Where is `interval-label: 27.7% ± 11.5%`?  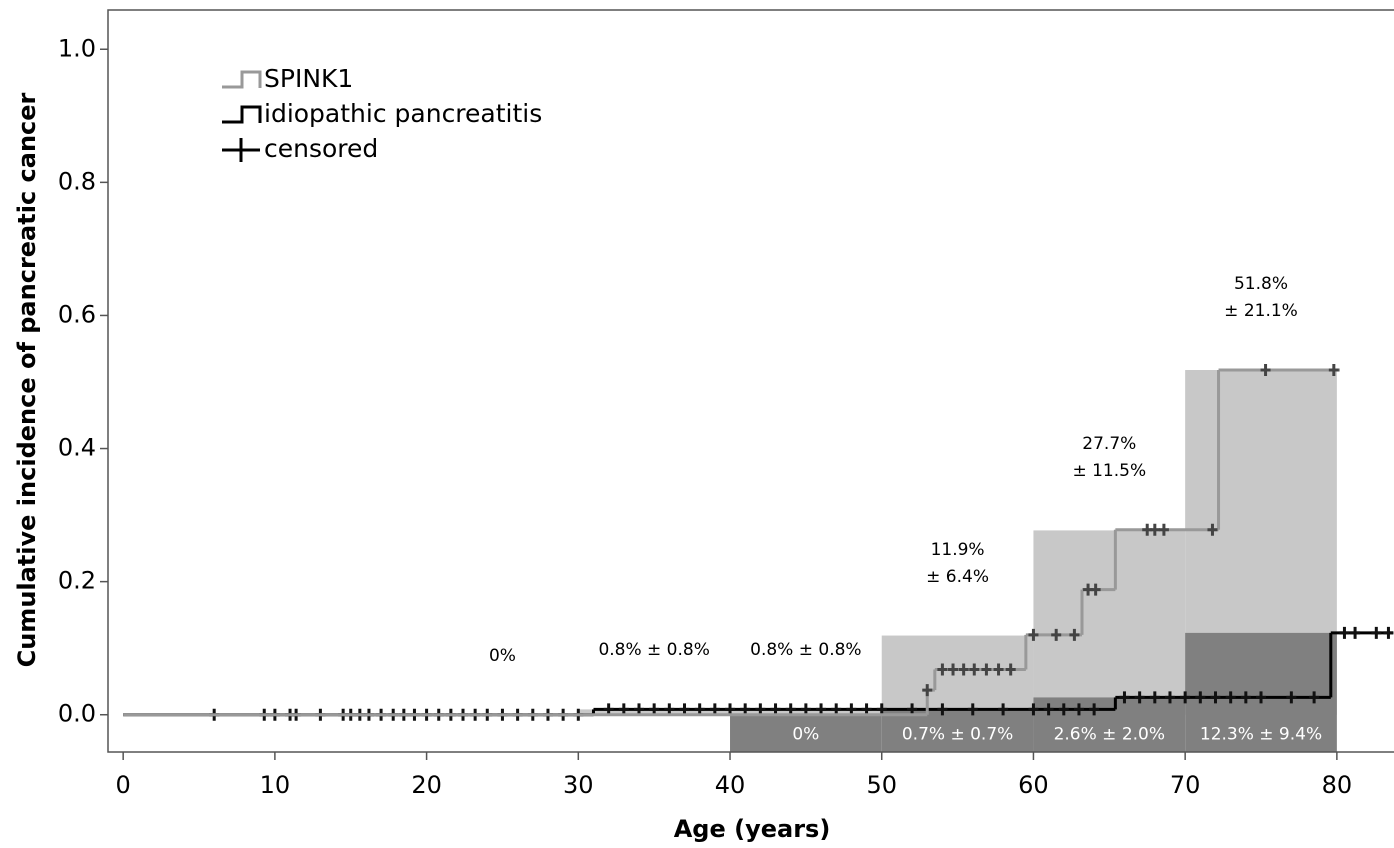 interval-label: 27.7% ± 11.5% is located at coordinates (1109, 458).